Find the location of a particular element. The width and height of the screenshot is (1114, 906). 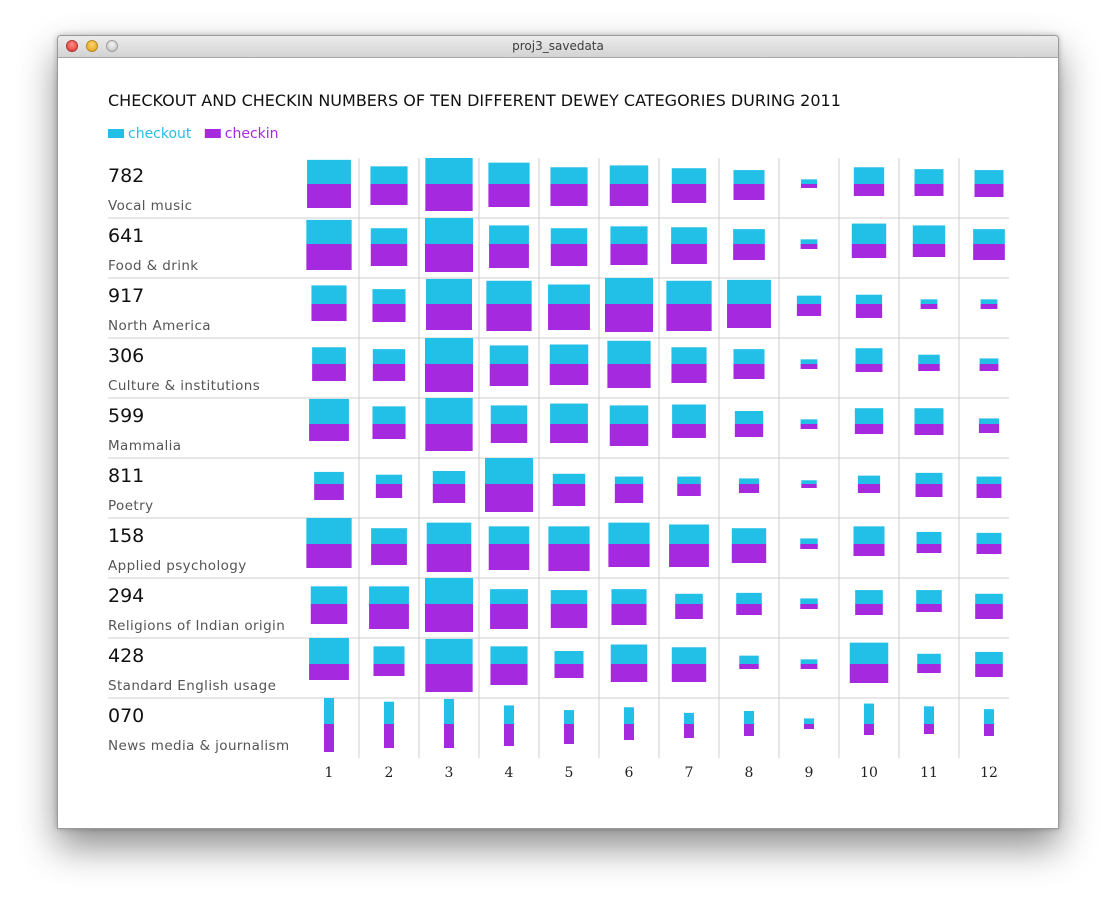

x-tick-label: 1 is located at coordinates (329, 773).